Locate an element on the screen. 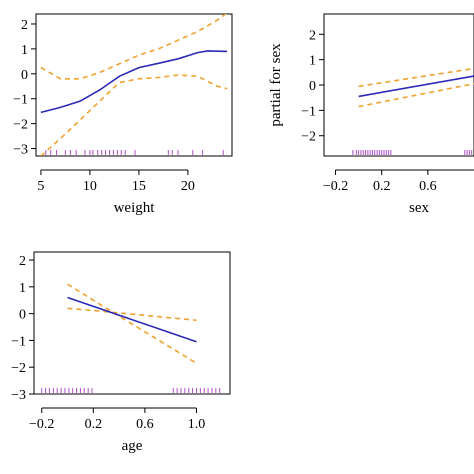 The width and height of the screenshot is (474, 474). y-axis-label: partial for sex is located at coordinates (276, 85).